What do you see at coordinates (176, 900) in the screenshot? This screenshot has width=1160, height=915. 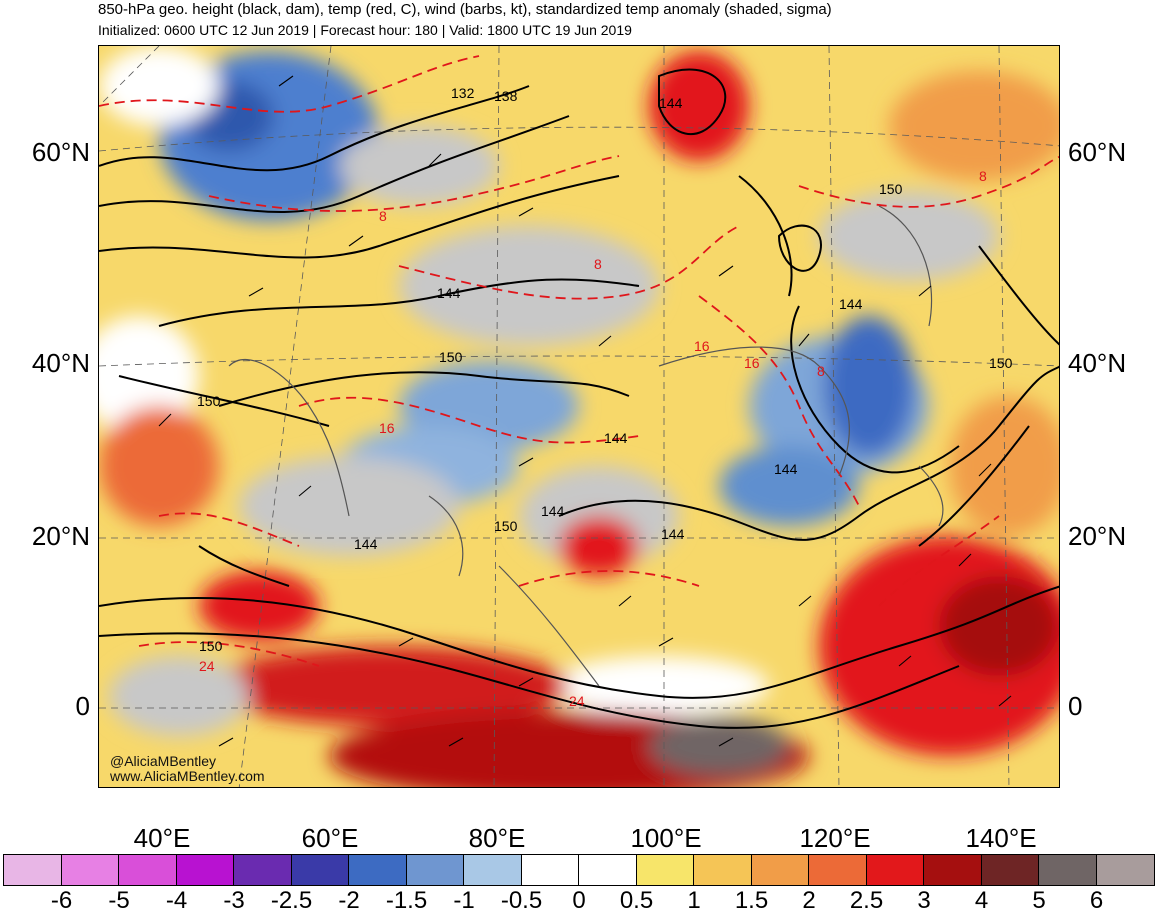 I see `colorbar-tick-label: -4` at bounding box center [176, 900].